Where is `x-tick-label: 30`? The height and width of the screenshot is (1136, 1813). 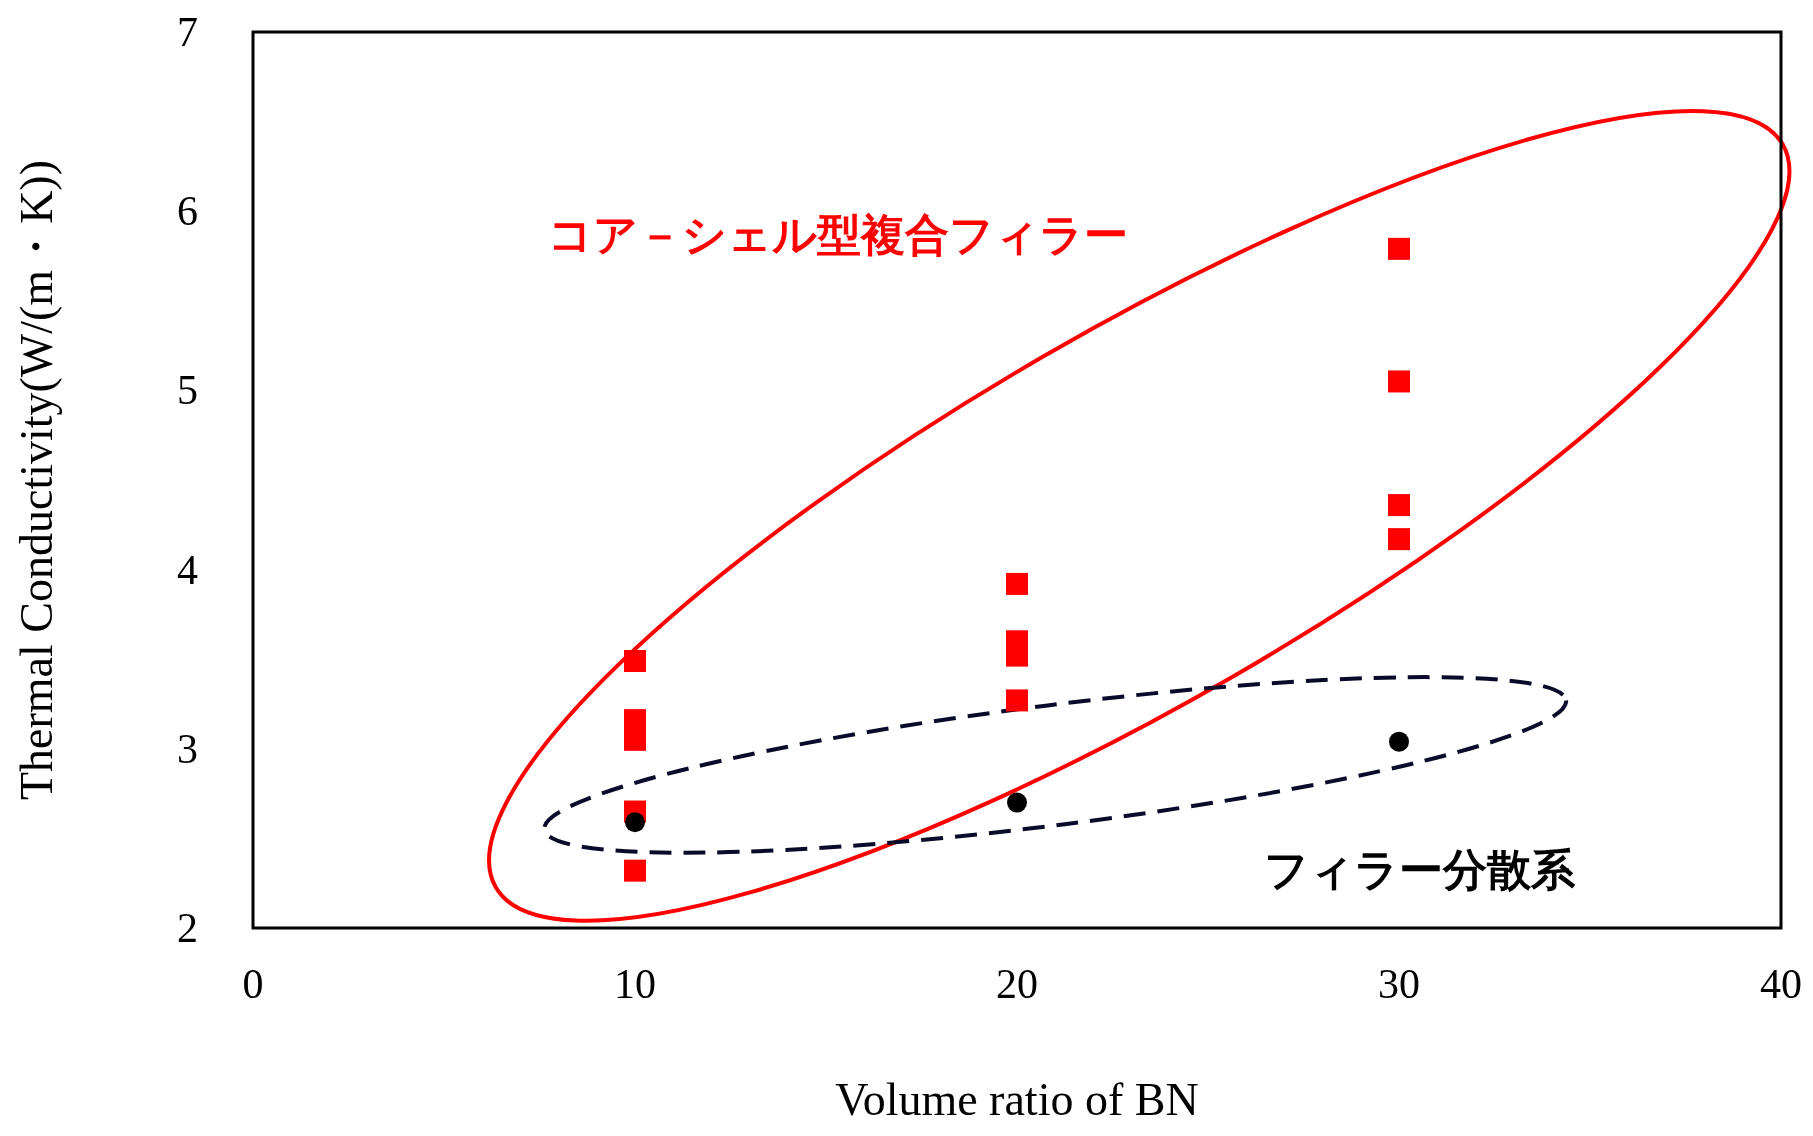
x-tick-label: 30 is located at coordinates (1399, 984).